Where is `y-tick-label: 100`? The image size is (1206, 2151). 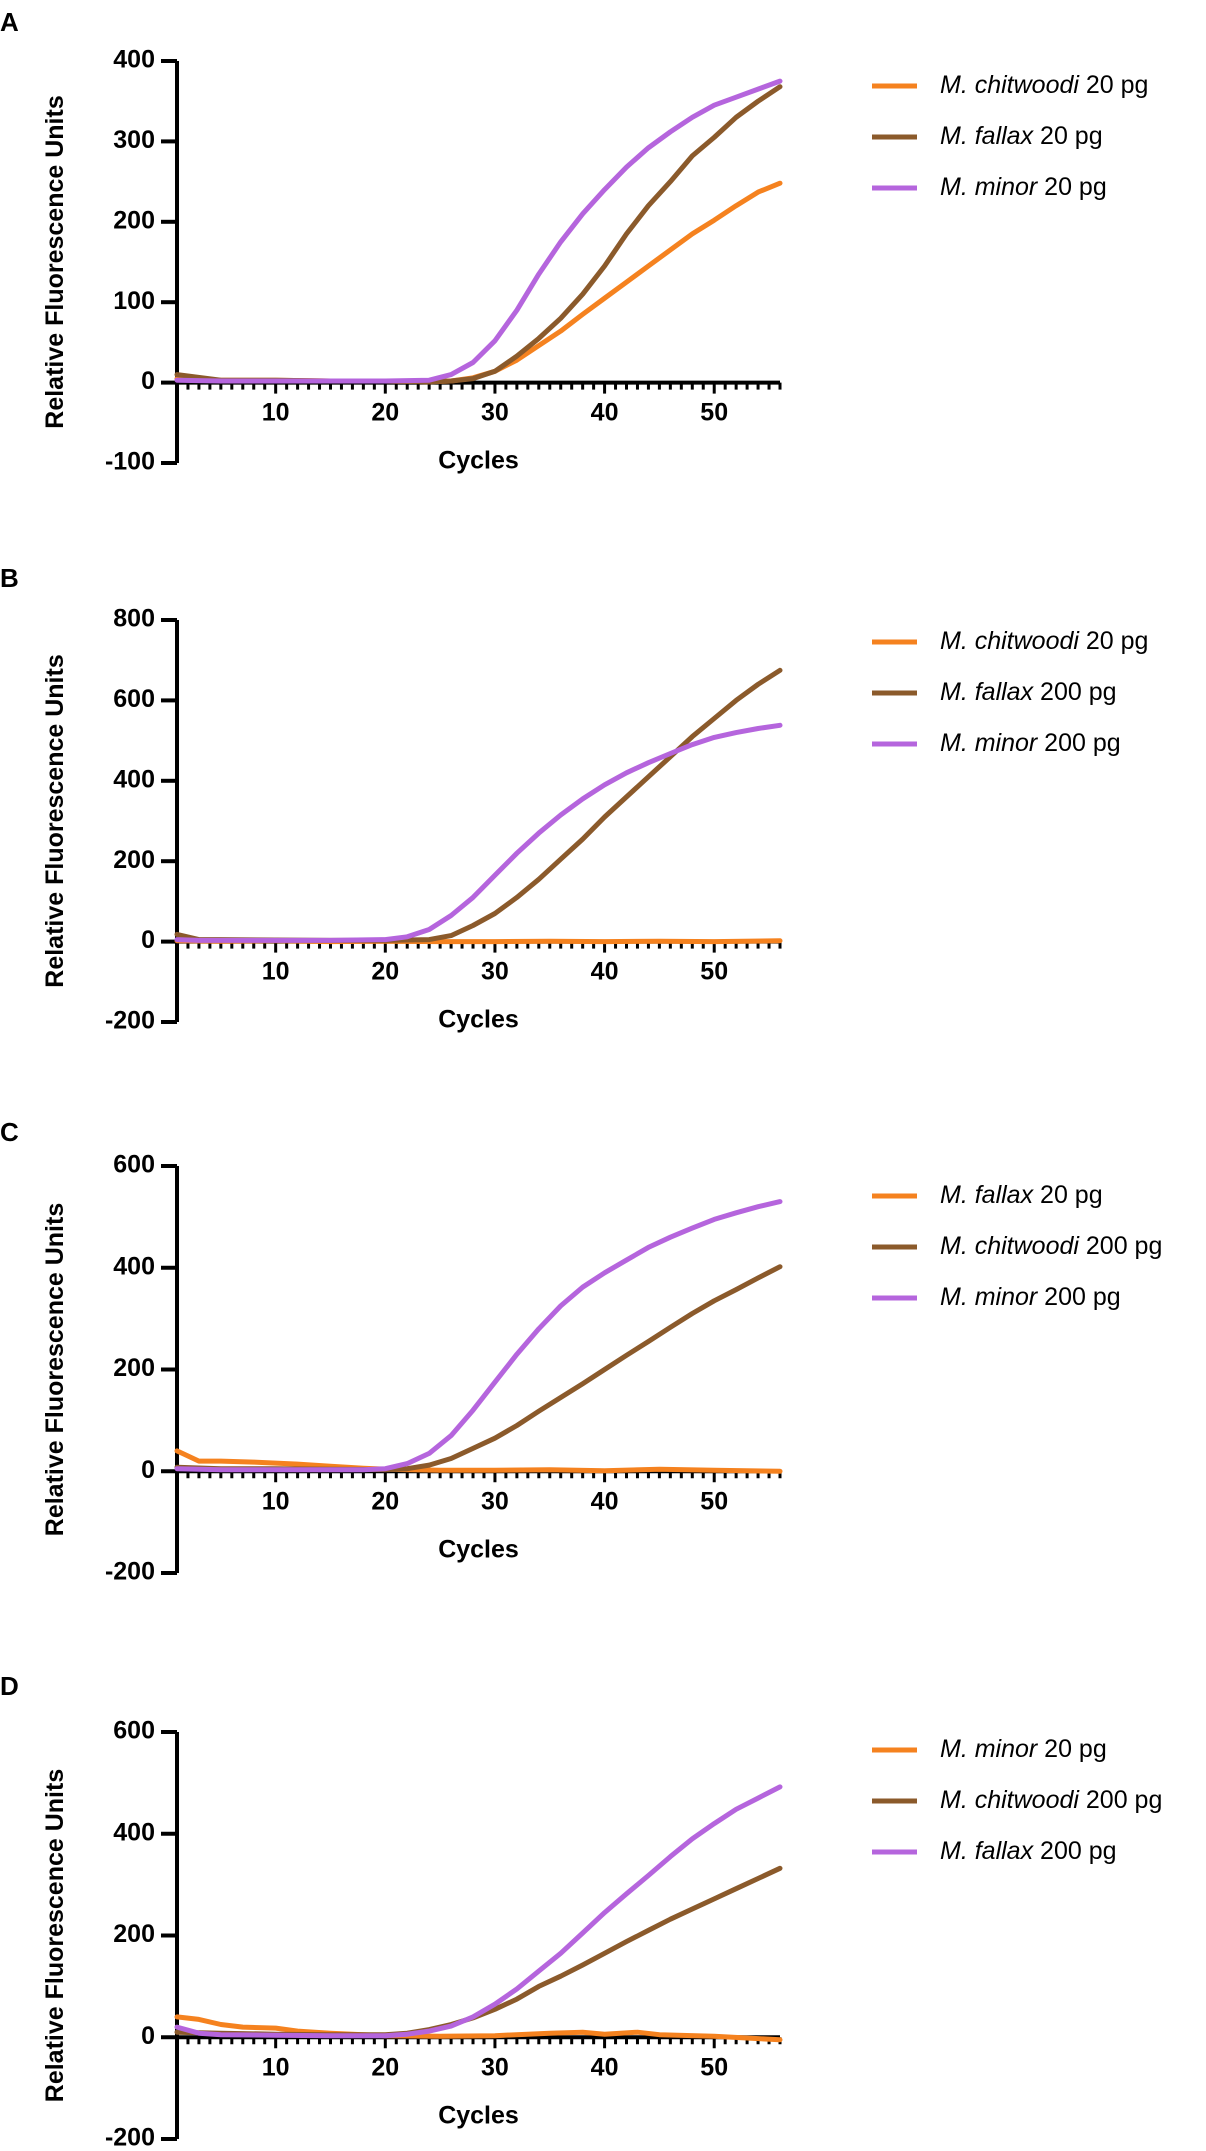 y-tick-label: 100 is located at coordinates (134, 301).